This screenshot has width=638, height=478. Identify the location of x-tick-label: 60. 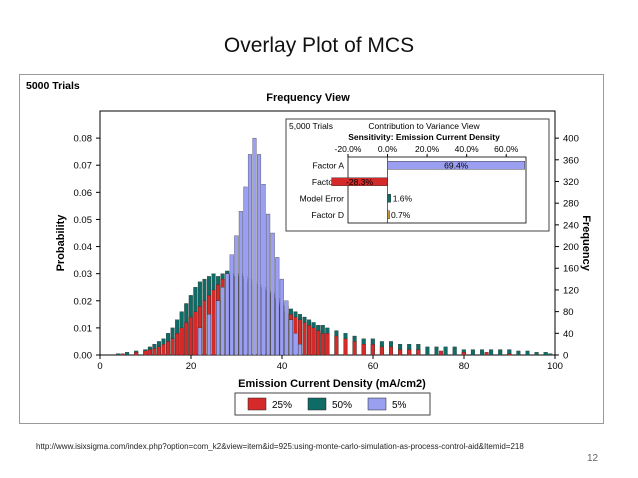
(373, 366).